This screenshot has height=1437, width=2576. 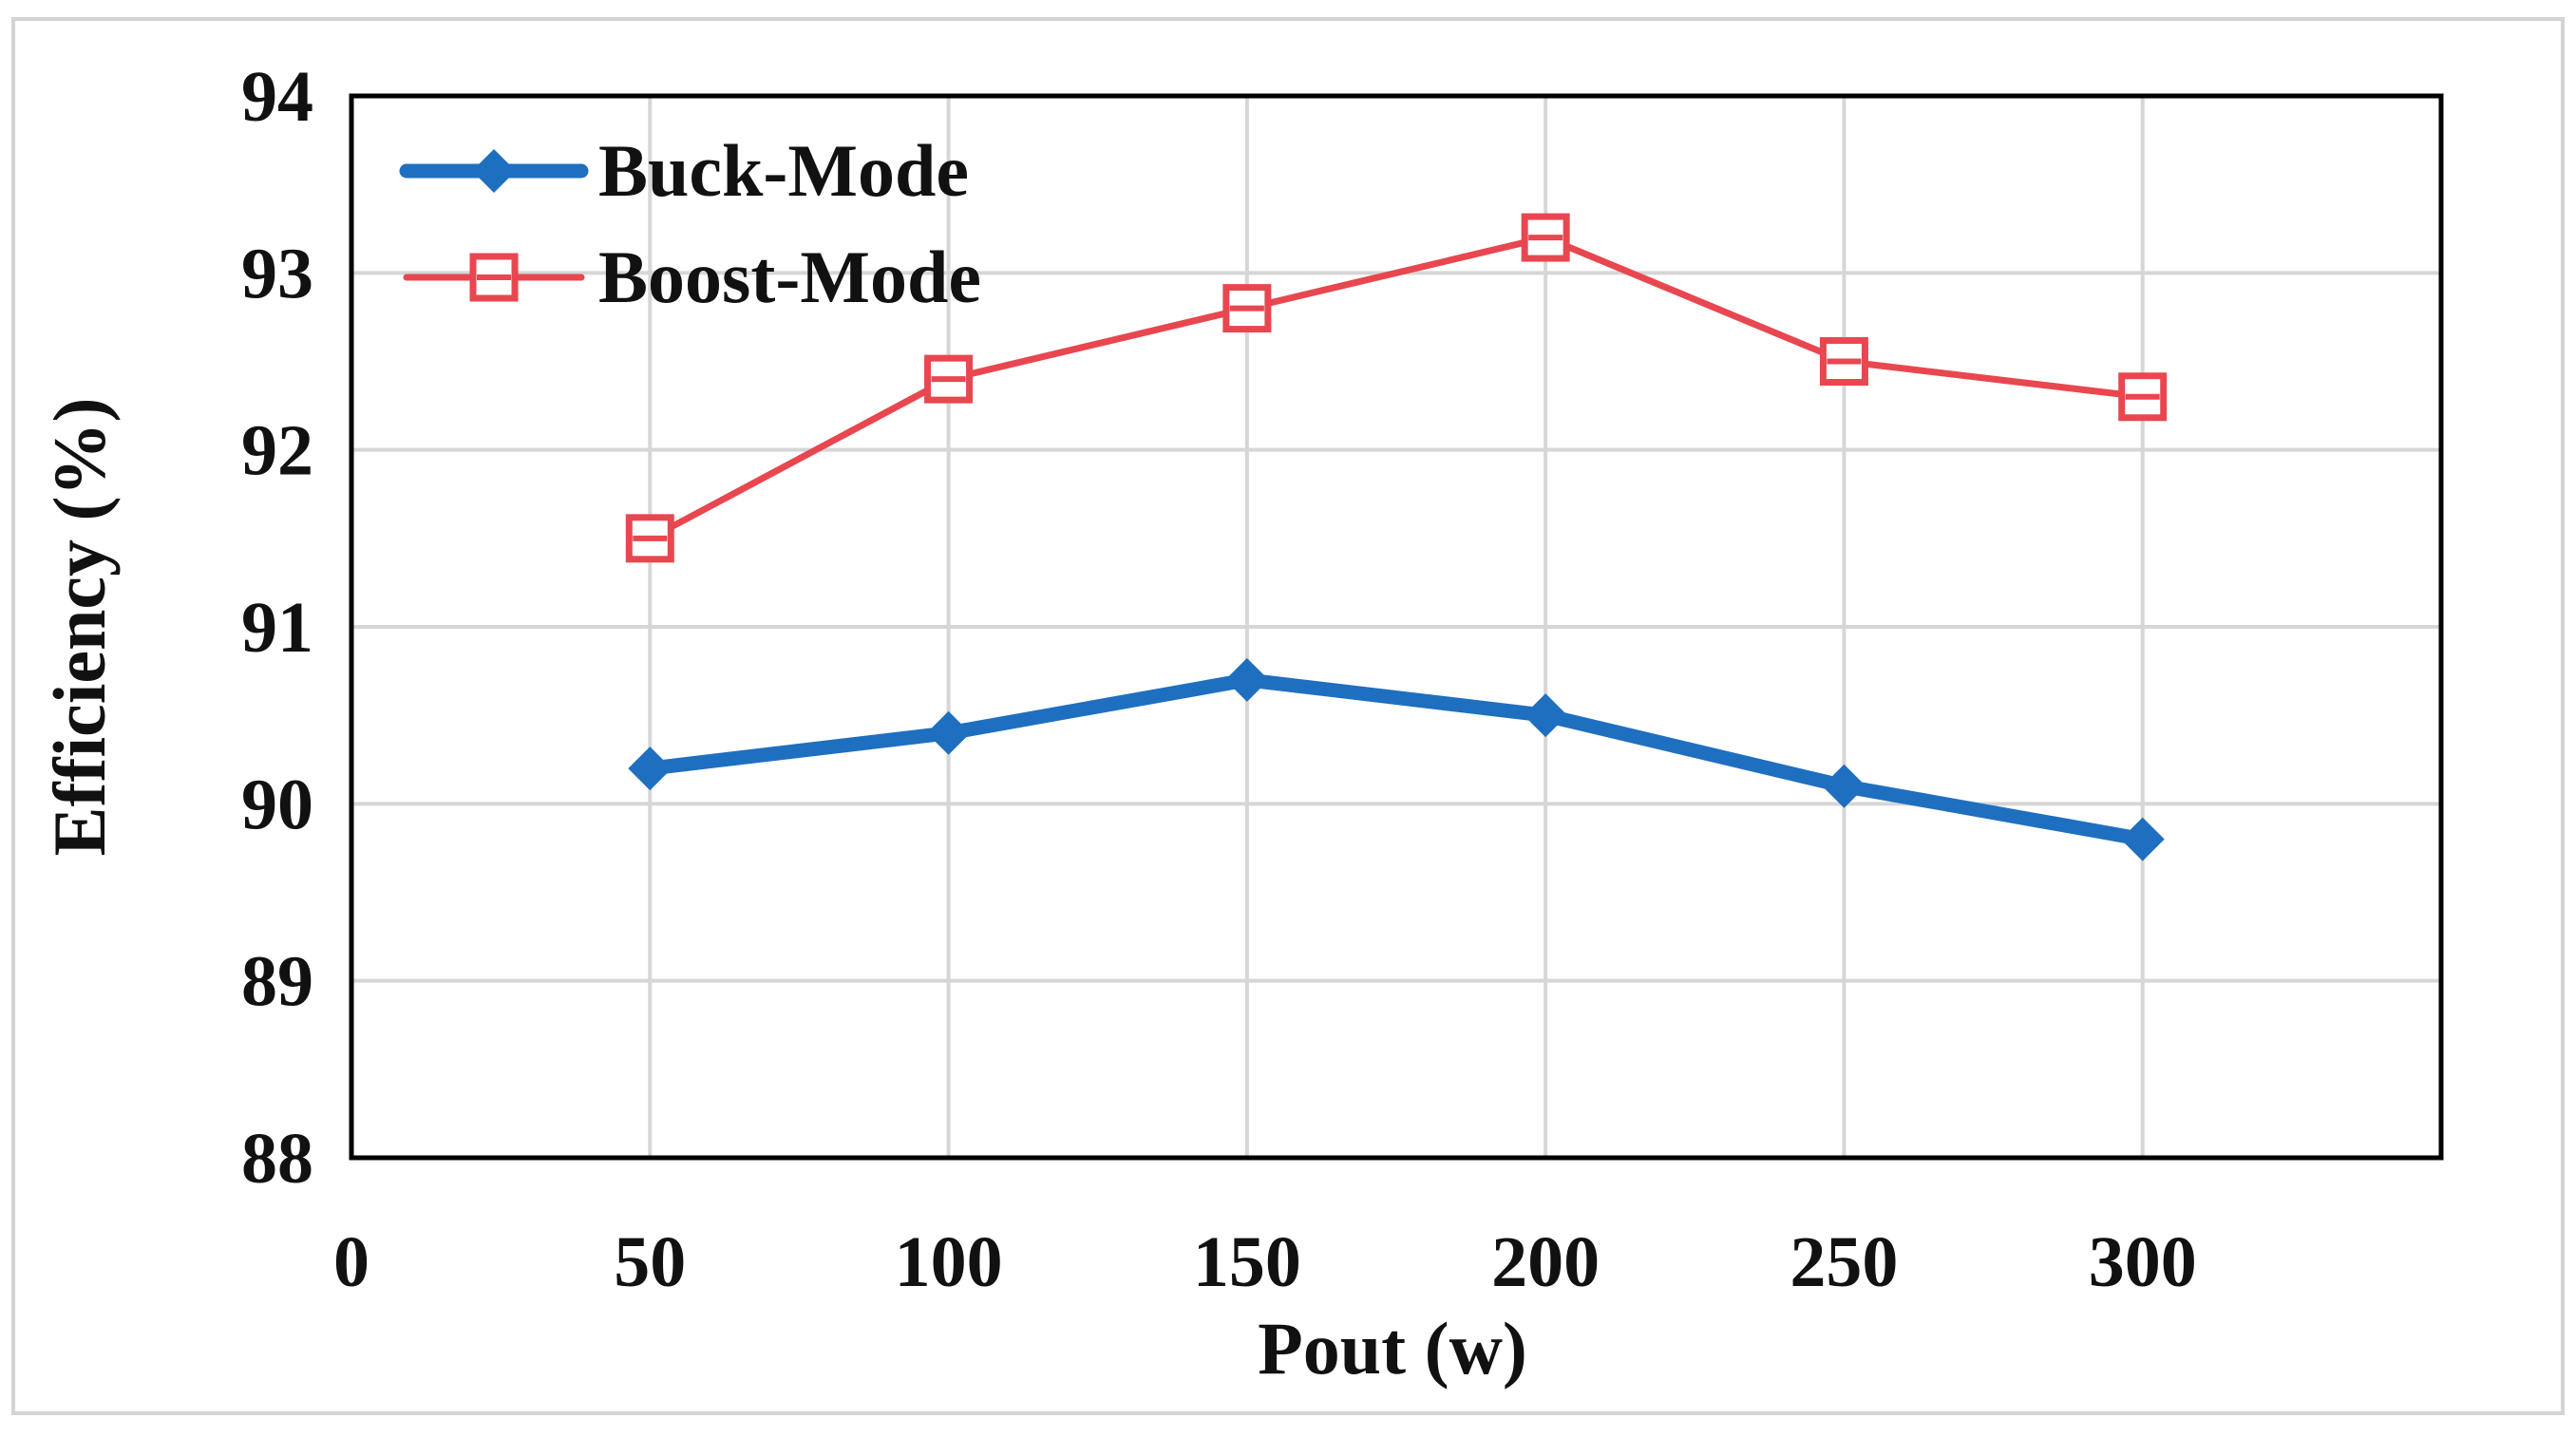 What do you see at coordinates (277, 982) in the screenshot?
I see `y-tick-label: 89` at bounding box center [277, 982].